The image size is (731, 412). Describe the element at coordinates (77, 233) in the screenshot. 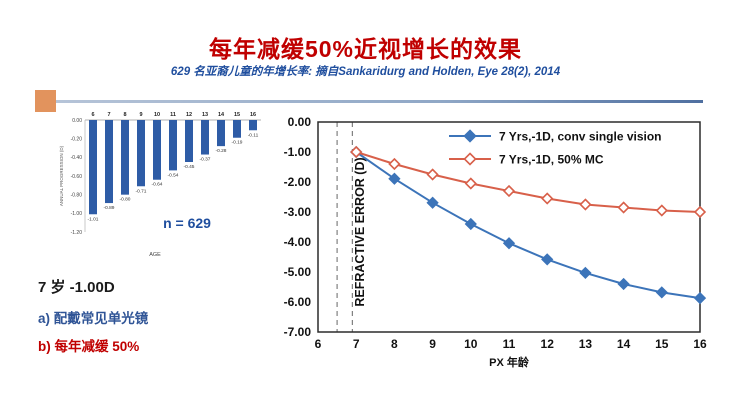

I see `svg-text: -1.20` at that location.